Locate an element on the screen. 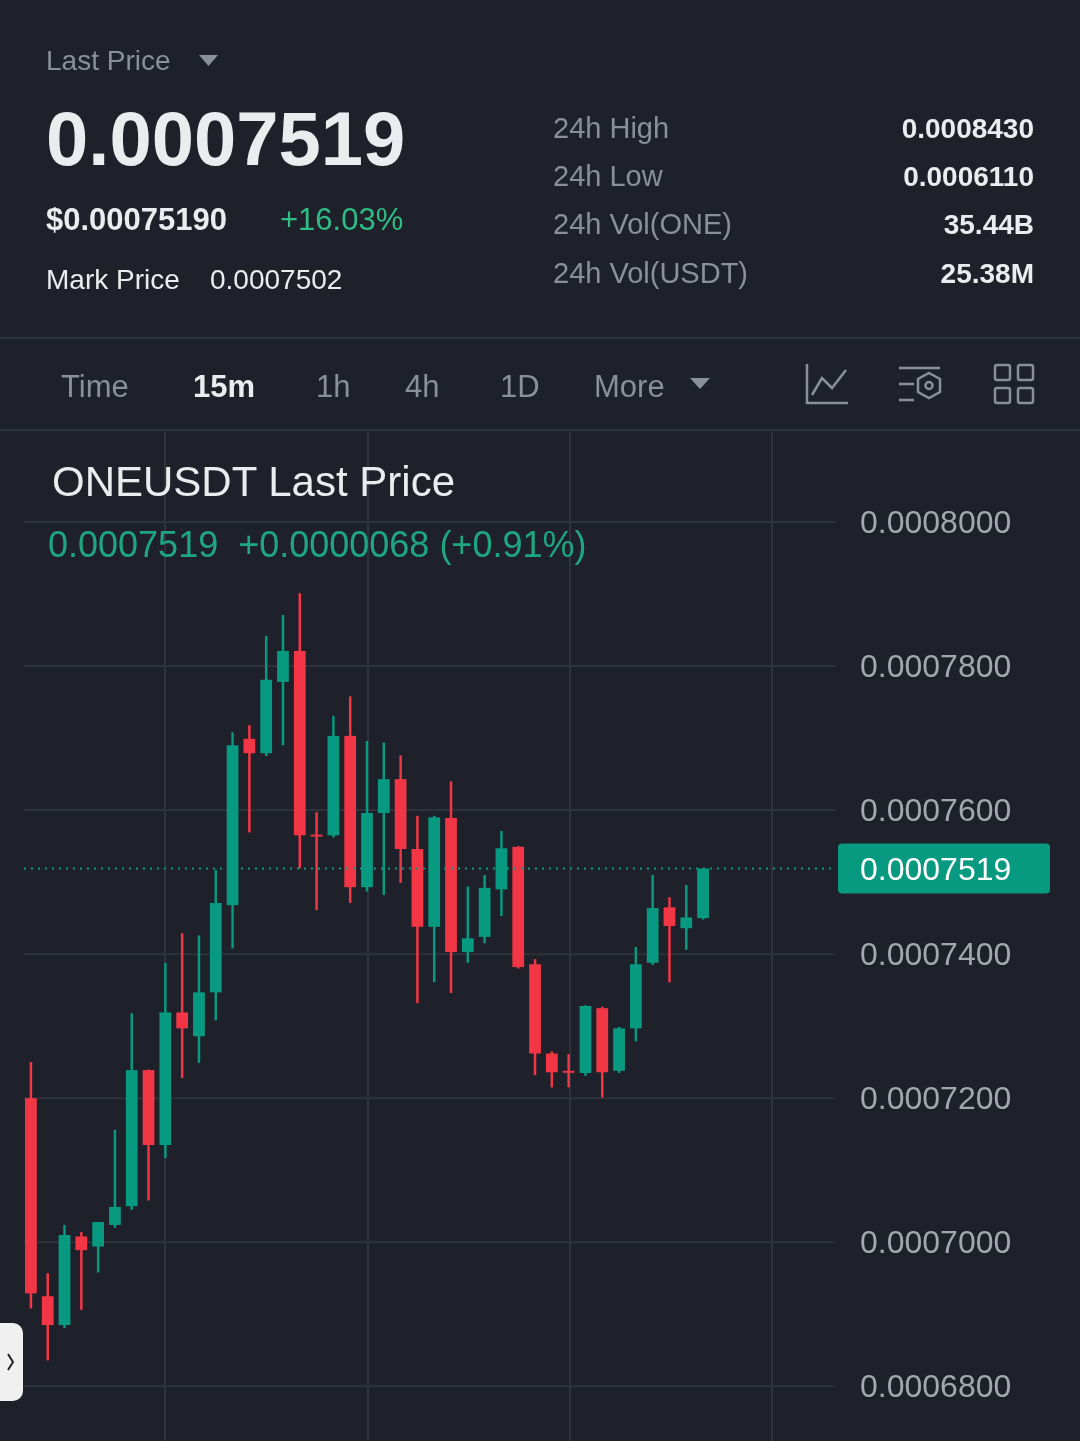 The height and width of the screenshot is (1441, 1080). text: 0.0008430 is located at coordinates (967, 128).